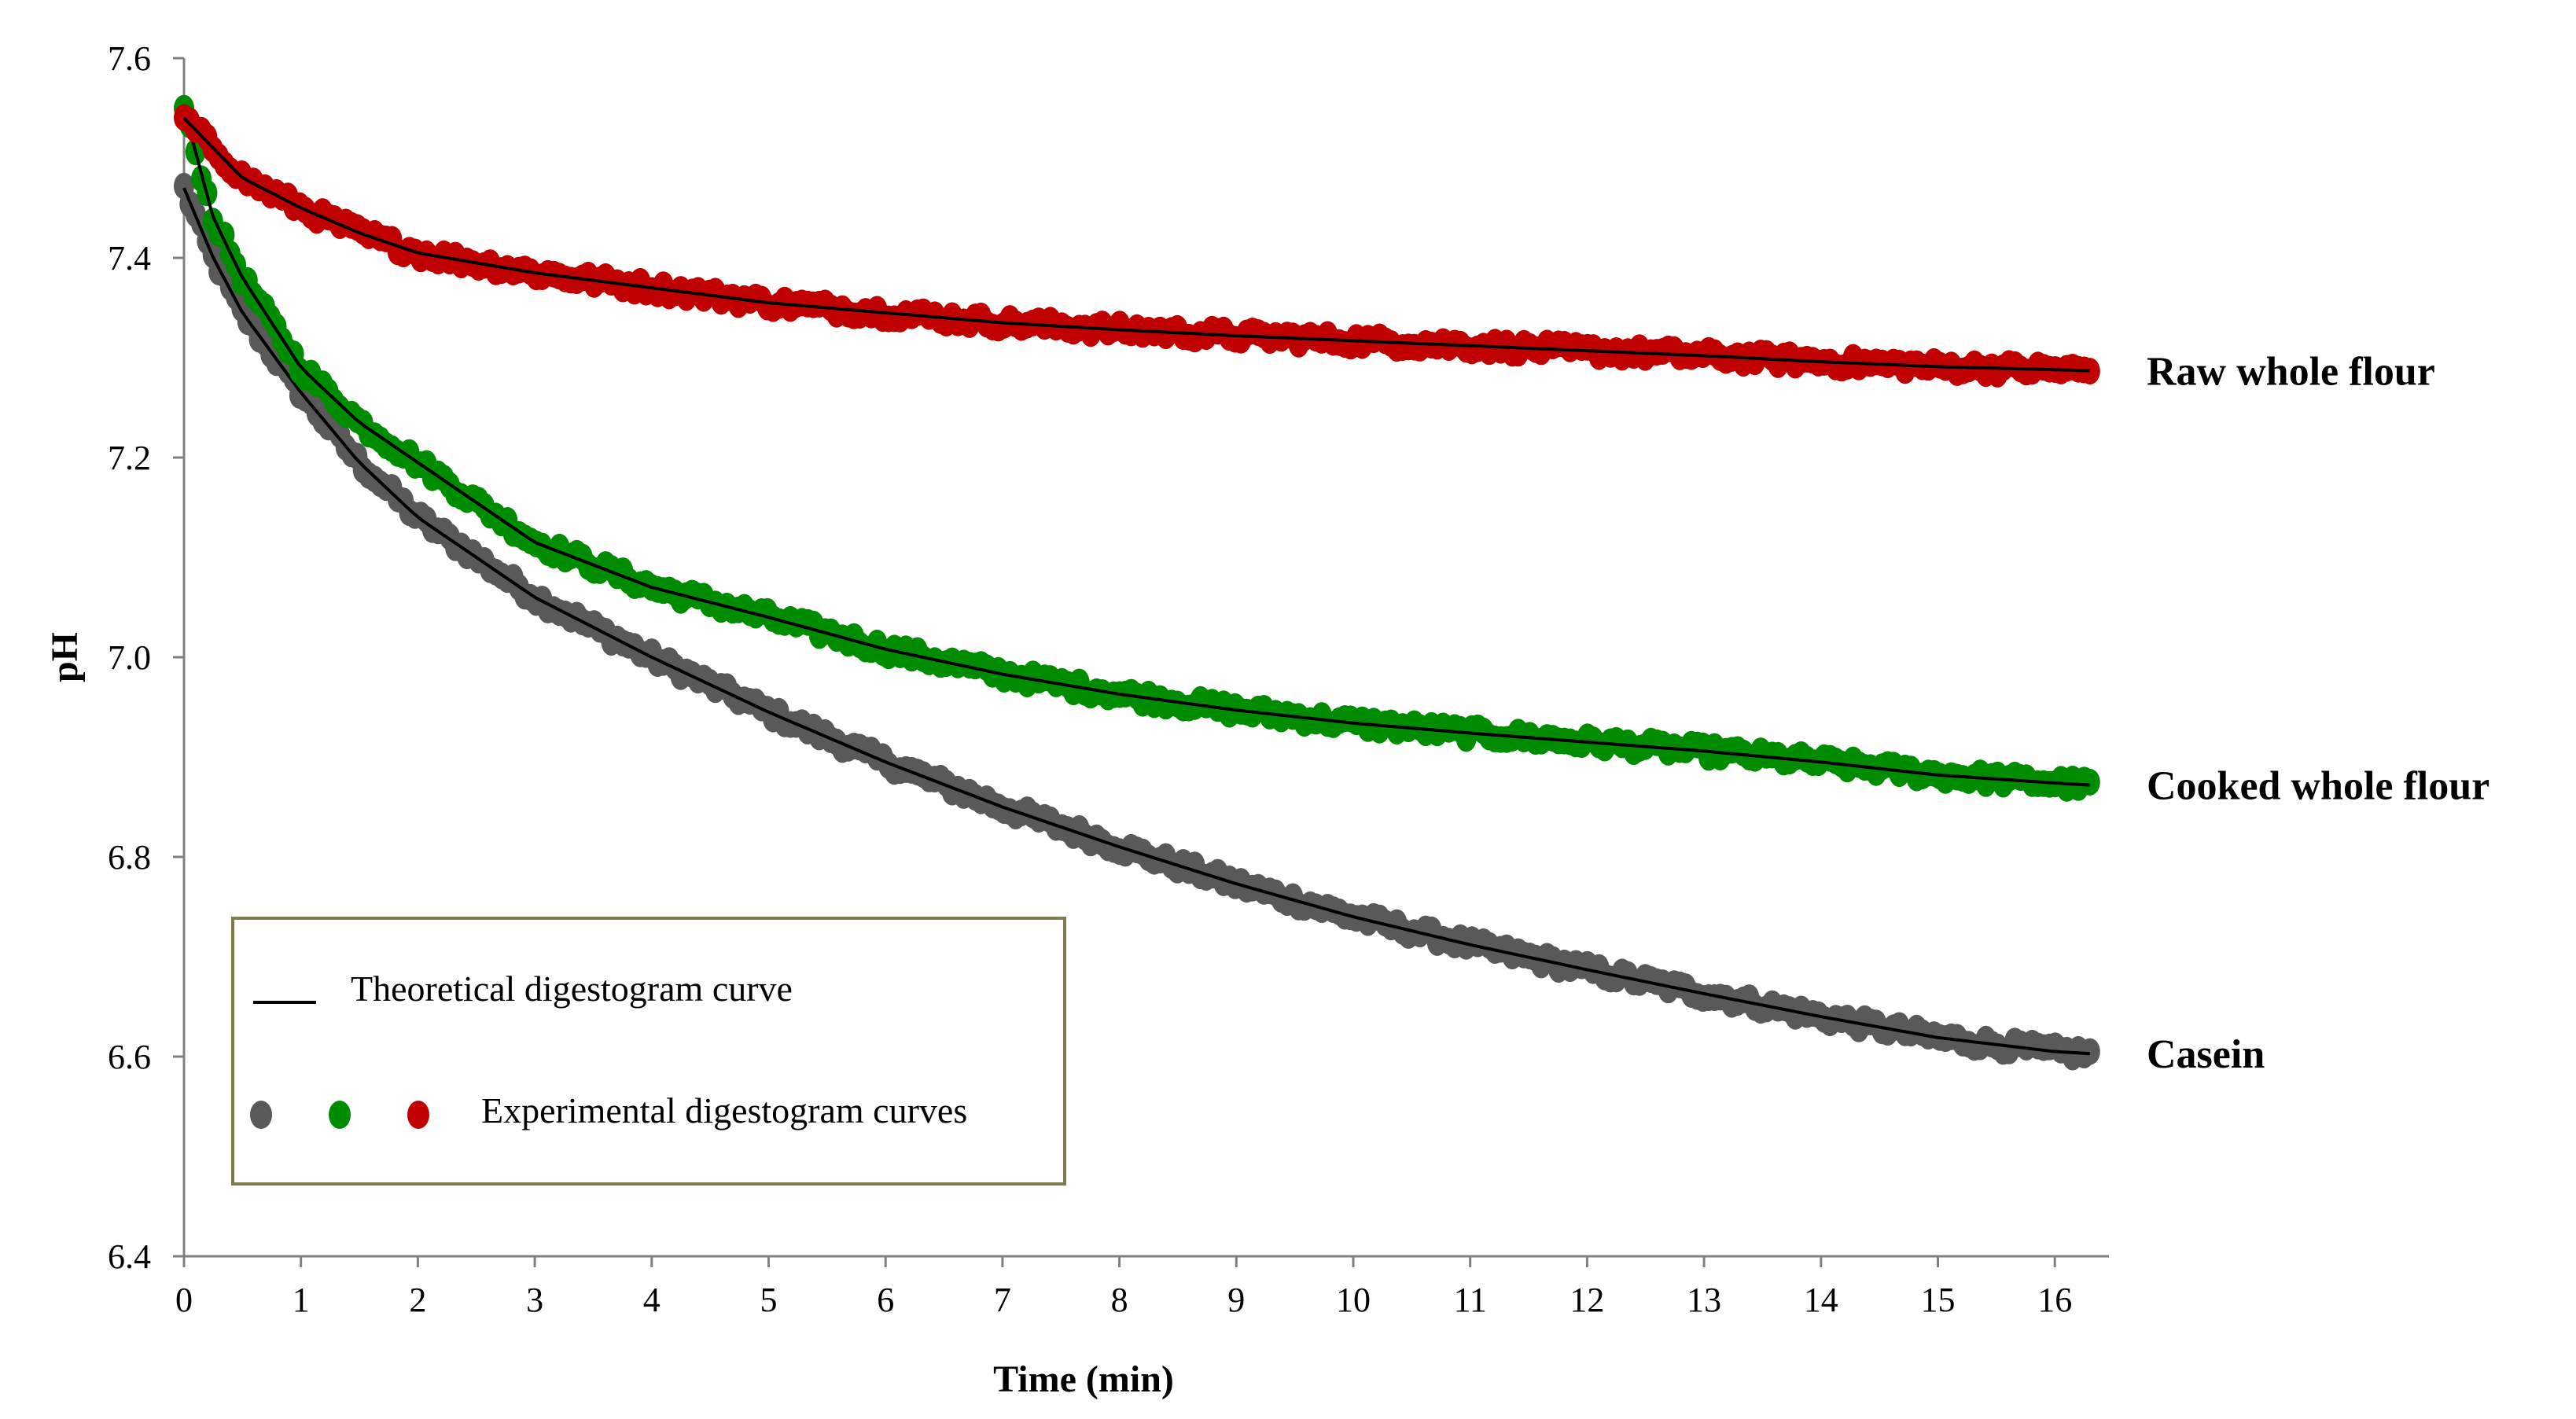 This screenshot has height=1419, width=2576. I want to click on x-tick-label: 14, so click(1821, 1300).